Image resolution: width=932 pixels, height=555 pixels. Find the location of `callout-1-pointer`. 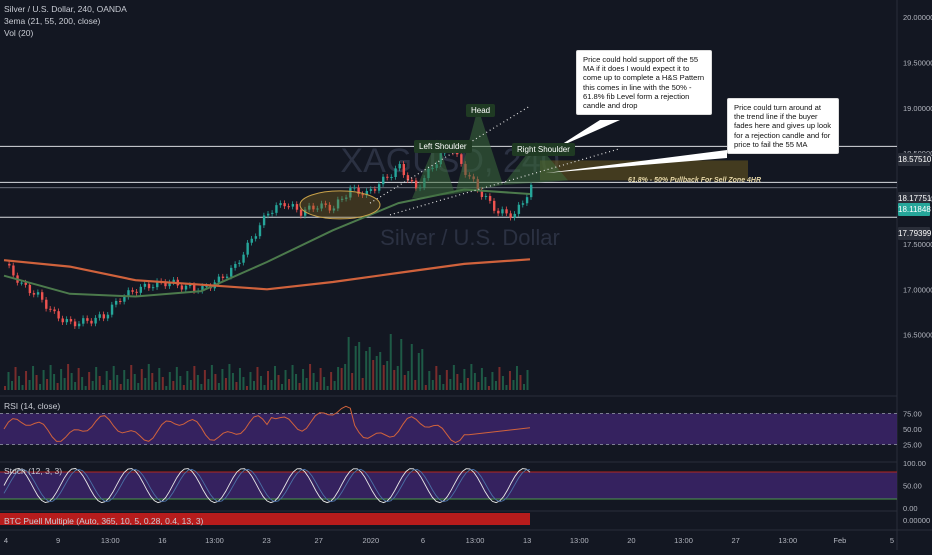

callout-1-pointer is located at coordinates (587, 134).